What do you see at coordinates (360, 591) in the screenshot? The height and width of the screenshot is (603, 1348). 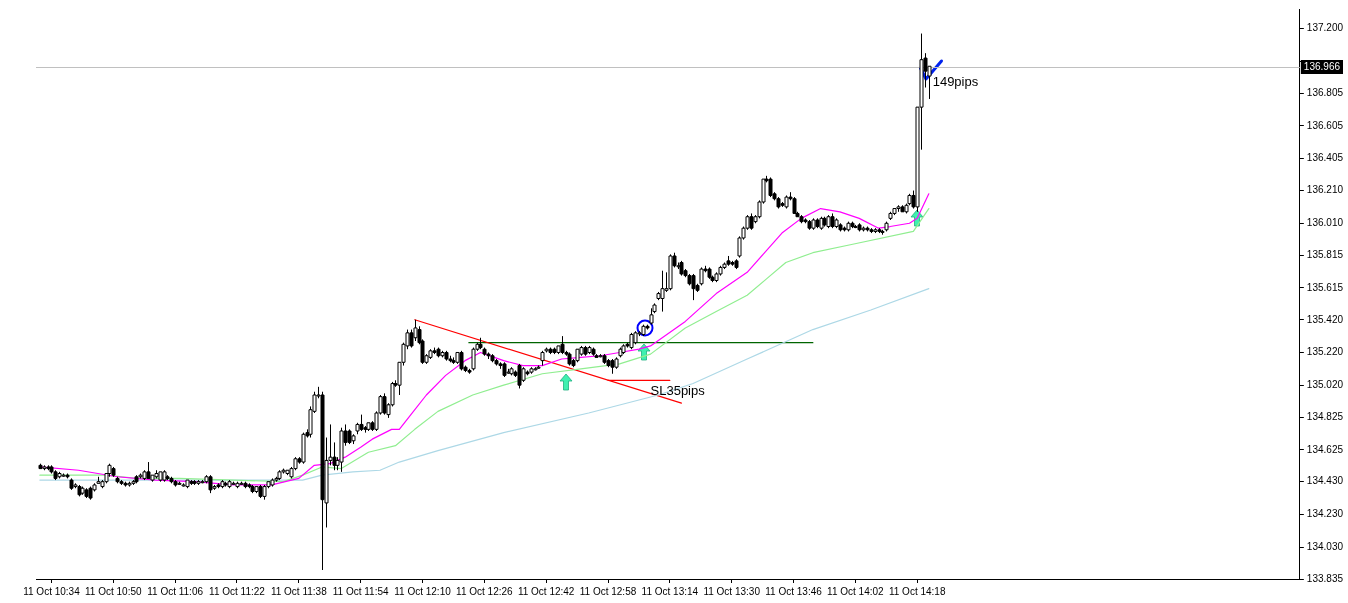 I see `x-tick-label: 11 Oct 11:54` at bounding box center [360, 591].